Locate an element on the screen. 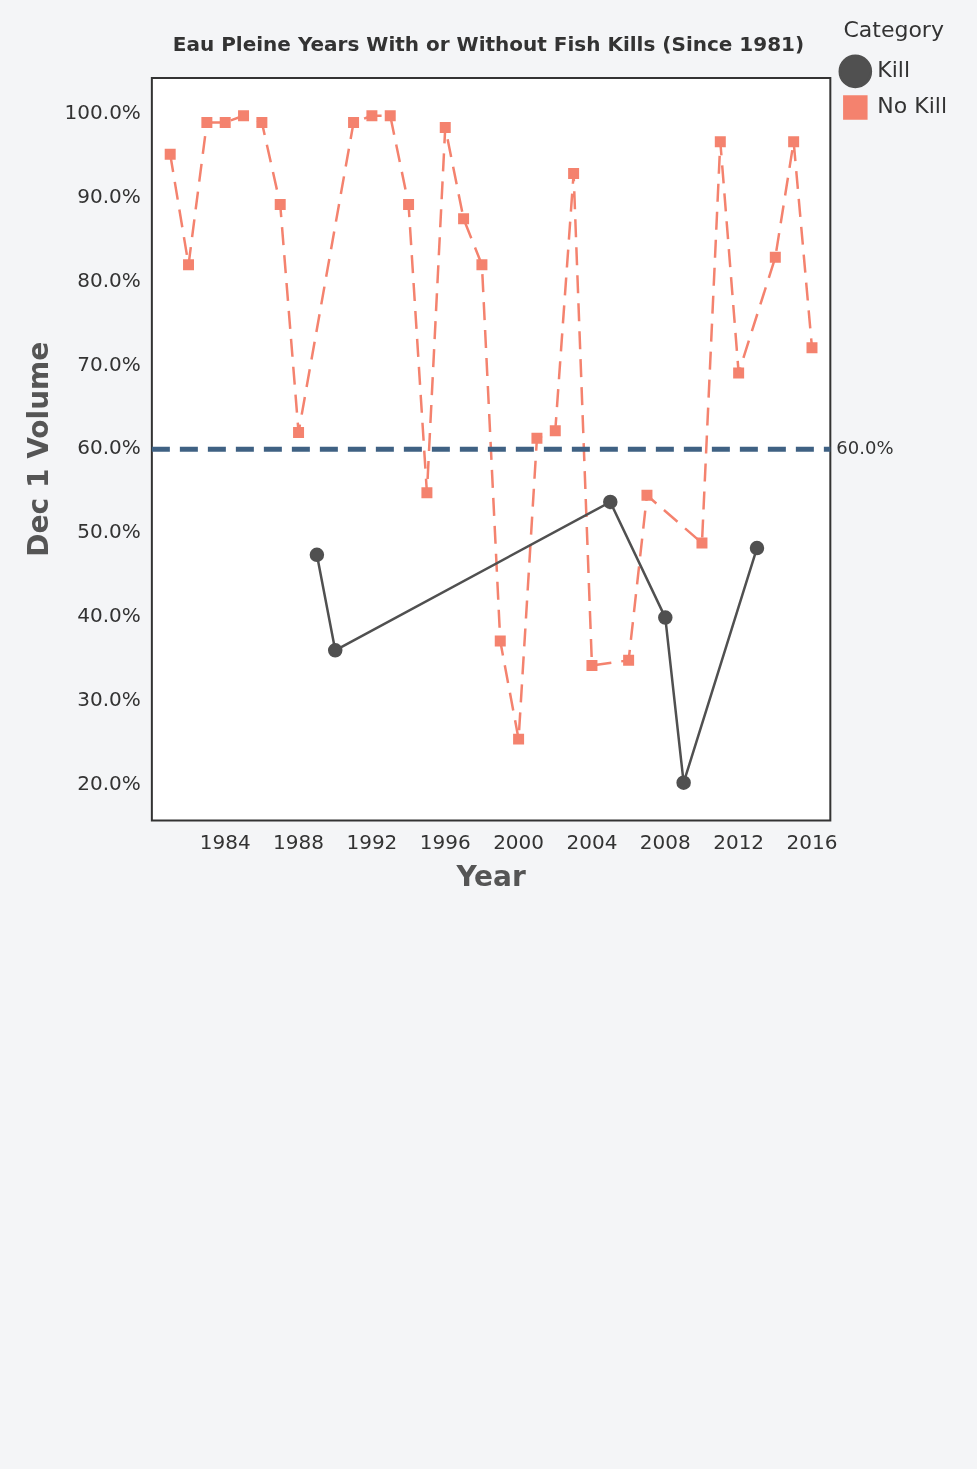 The image size is (977, 1469). x-tick-label: 1996 is located at coordinates (445, 841).